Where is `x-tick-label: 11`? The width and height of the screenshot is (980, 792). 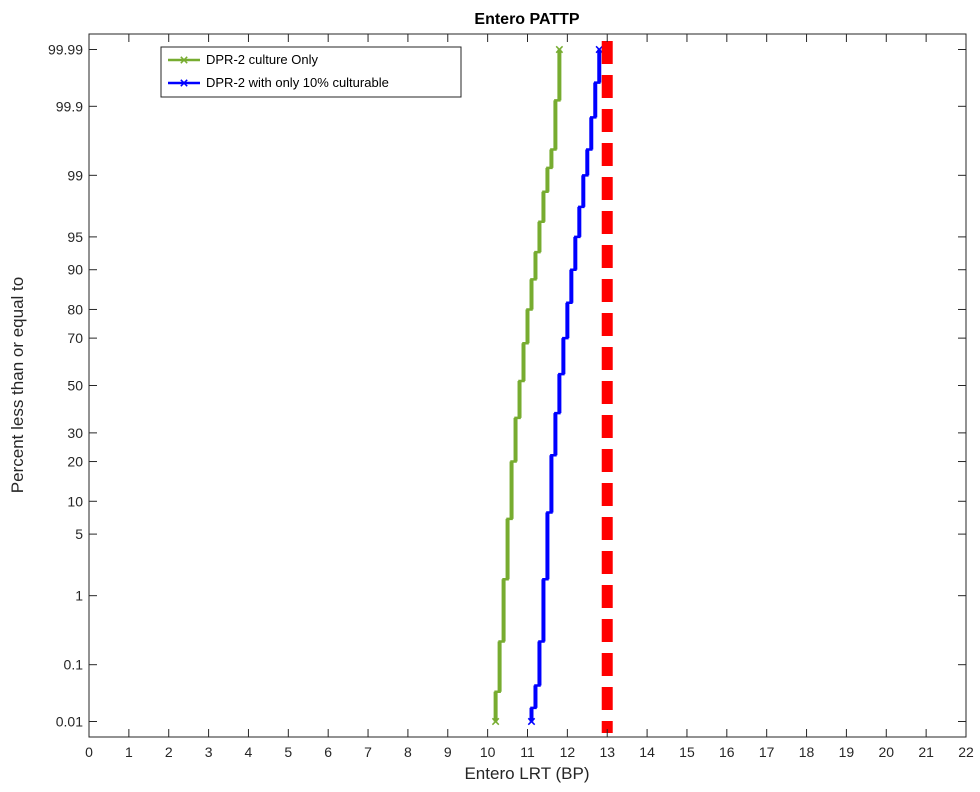 x-tick-label: 11 is located at coordinates (527, 752).